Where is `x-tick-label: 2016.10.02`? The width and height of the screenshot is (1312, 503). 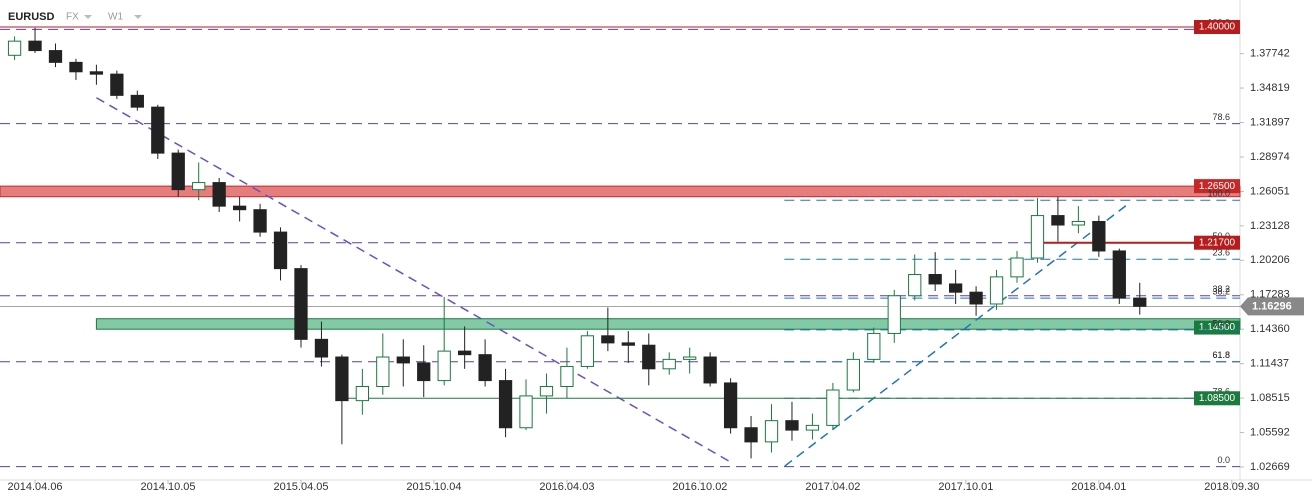
x-tick-label: 2016.10.02 is located at coordinates (699, 487).